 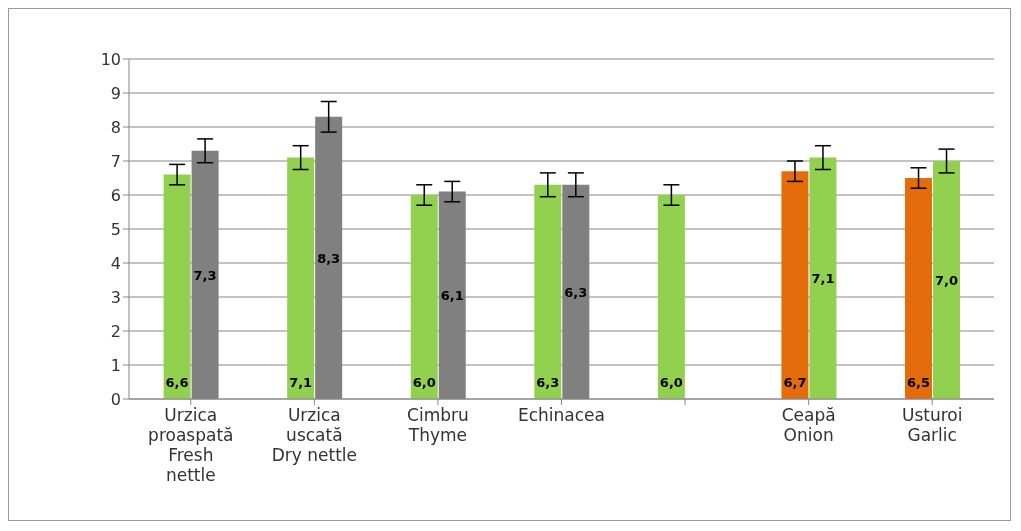 I want to click on x-tick-label: Cimbru Thyme, so click(x=438, y=425).